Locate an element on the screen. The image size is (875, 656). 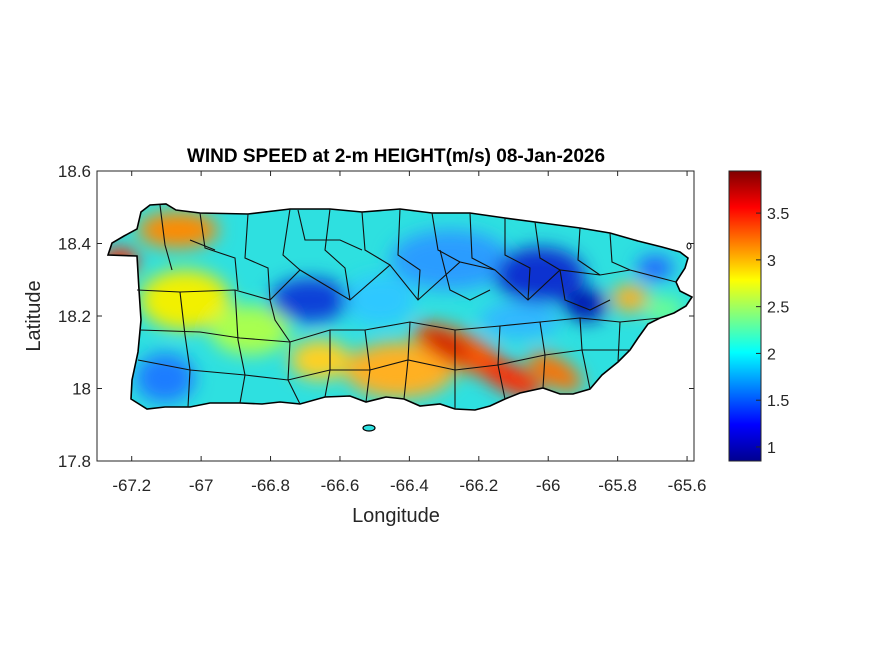
x-tick-label: -66 is located at coordinates (548, 485).